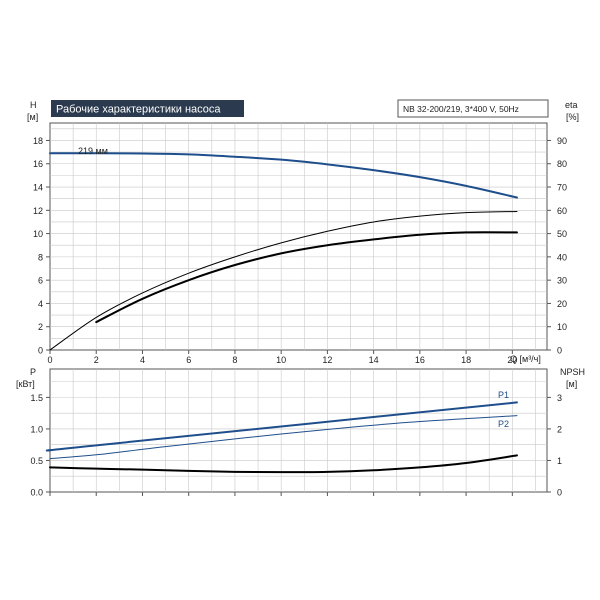  Describe the element at coordinates (525, 359) in the screenshot. I see `x-axis-label-q: Q [м³/ч]` at that location.